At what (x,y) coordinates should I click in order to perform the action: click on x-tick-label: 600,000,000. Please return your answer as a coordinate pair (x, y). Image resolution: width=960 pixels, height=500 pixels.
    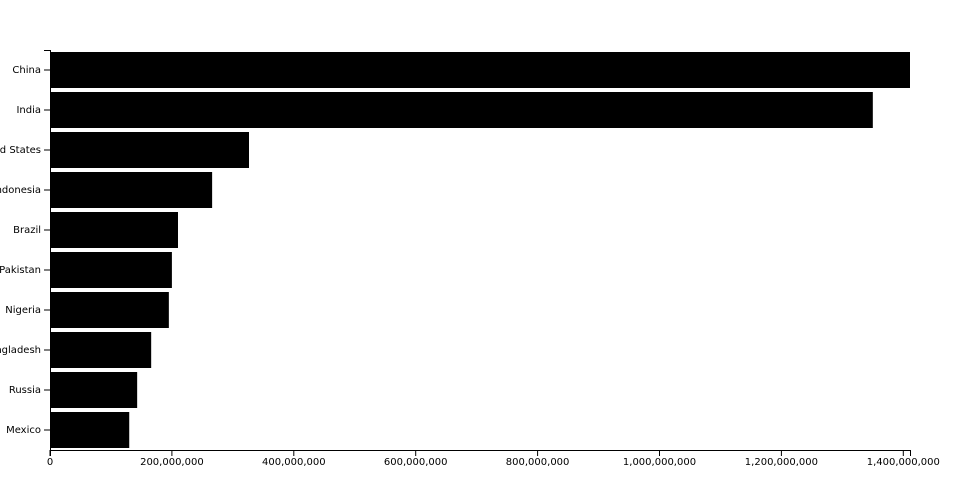
    Looking at the image, I should click on (416, 462).